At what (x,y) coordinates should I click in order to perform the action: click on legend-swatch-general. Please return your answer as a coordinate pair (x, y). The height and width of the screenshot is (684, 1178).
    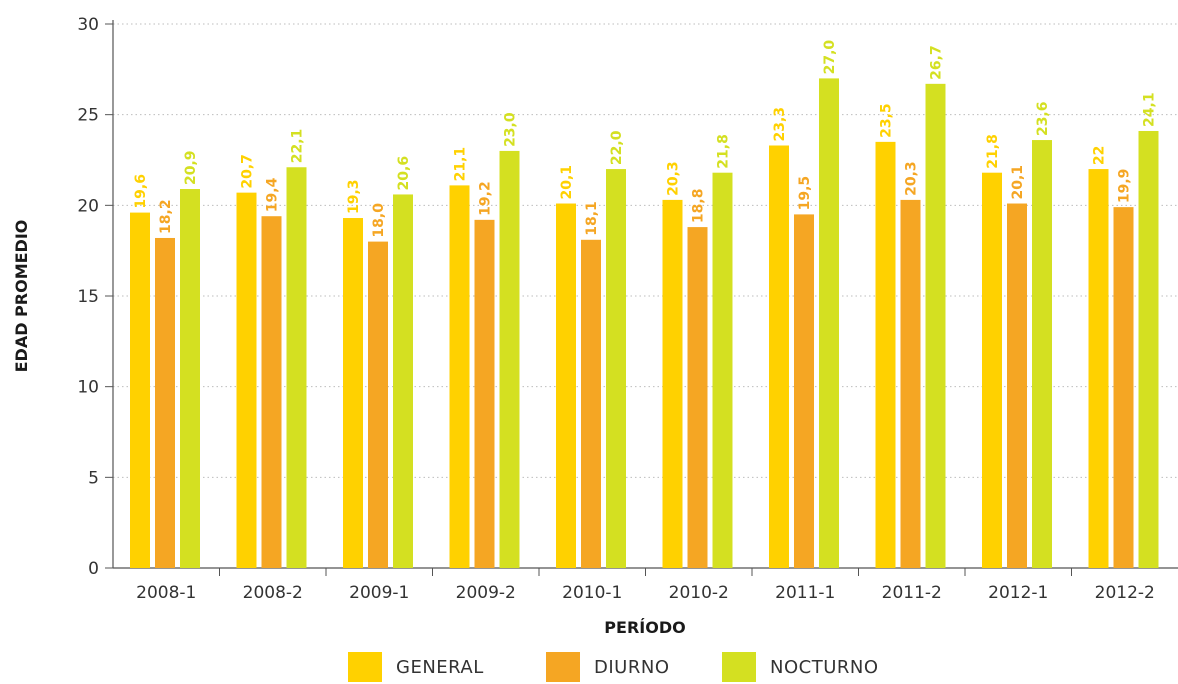
    Looking at the image, I should click on (365, 667).